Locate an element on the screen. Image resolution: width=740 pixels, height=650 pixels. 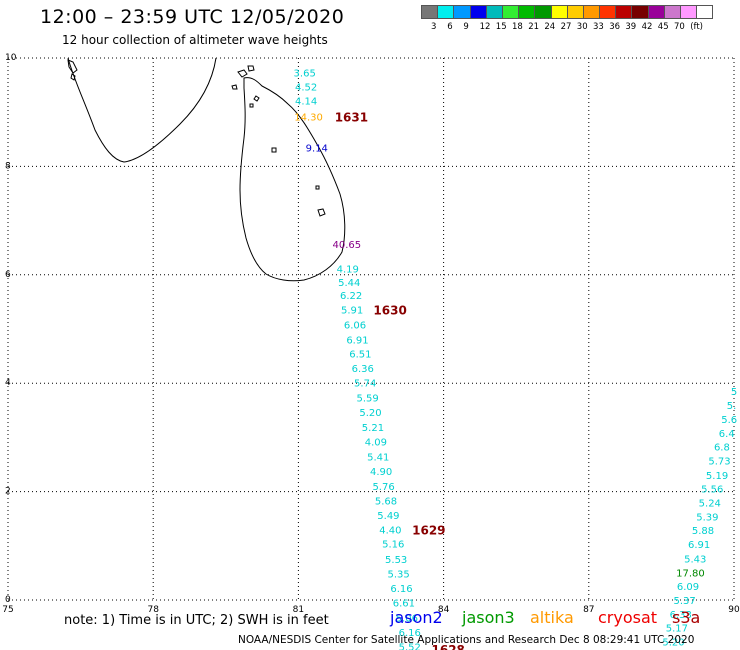
swh-value: 6.06 is located at coordinates (355, 326).